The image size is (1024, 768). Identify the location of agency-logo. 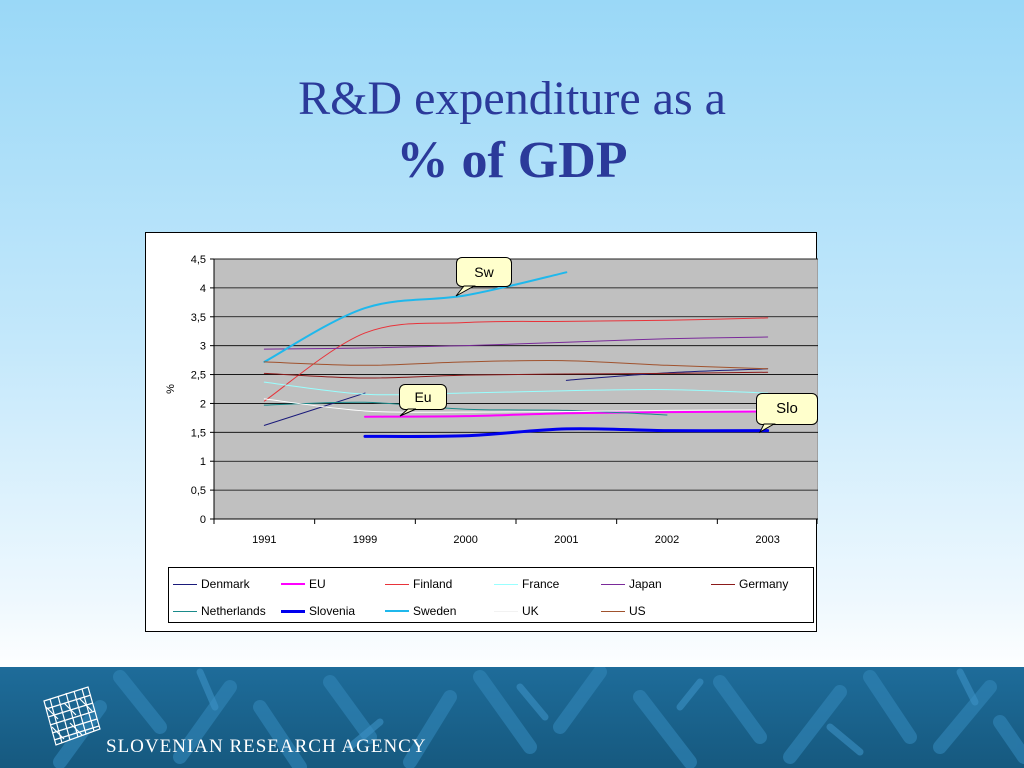
(72, 716).